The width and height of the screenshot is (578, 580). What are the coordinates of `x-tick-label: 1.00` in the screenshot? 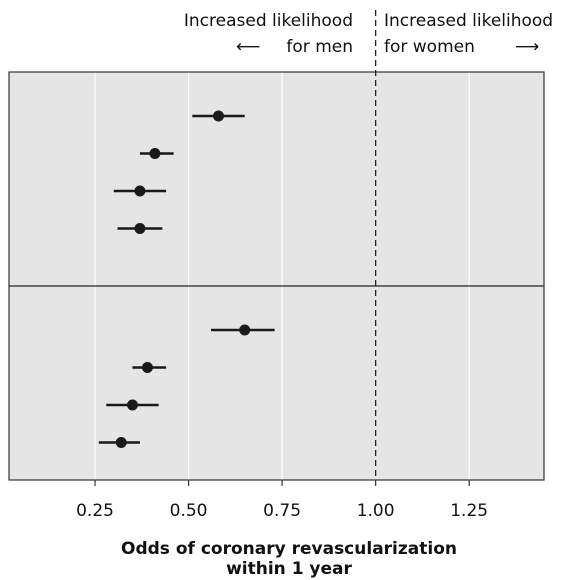 It's located at (376, 511).